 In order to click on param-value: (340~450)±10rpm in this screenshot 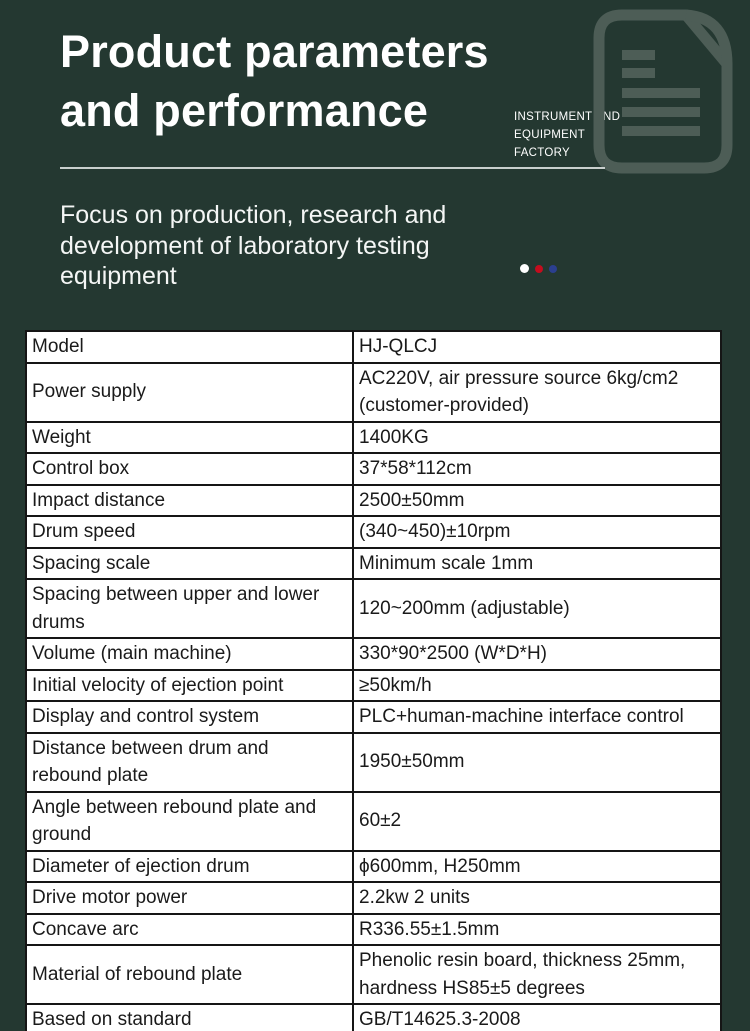, I will do `click(537, 532)`.